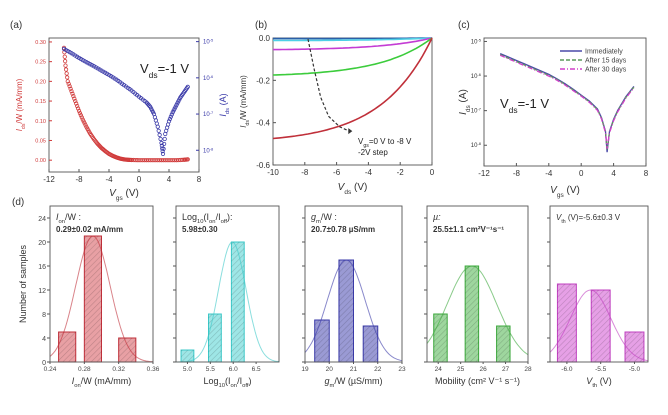 This screenshot has height=415, width=668. What do you see at coordinates (263, 165) in the screenshot?
I see `y-tick-label: -0.6` at bounding box center [263, 165].